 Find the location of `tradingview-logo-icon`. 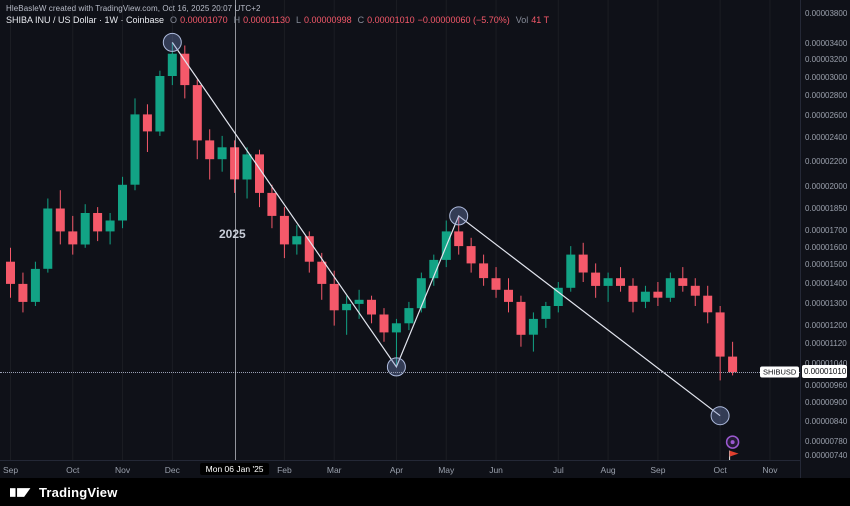

tradingview-logo-icon is located at coordinates (21, 492).